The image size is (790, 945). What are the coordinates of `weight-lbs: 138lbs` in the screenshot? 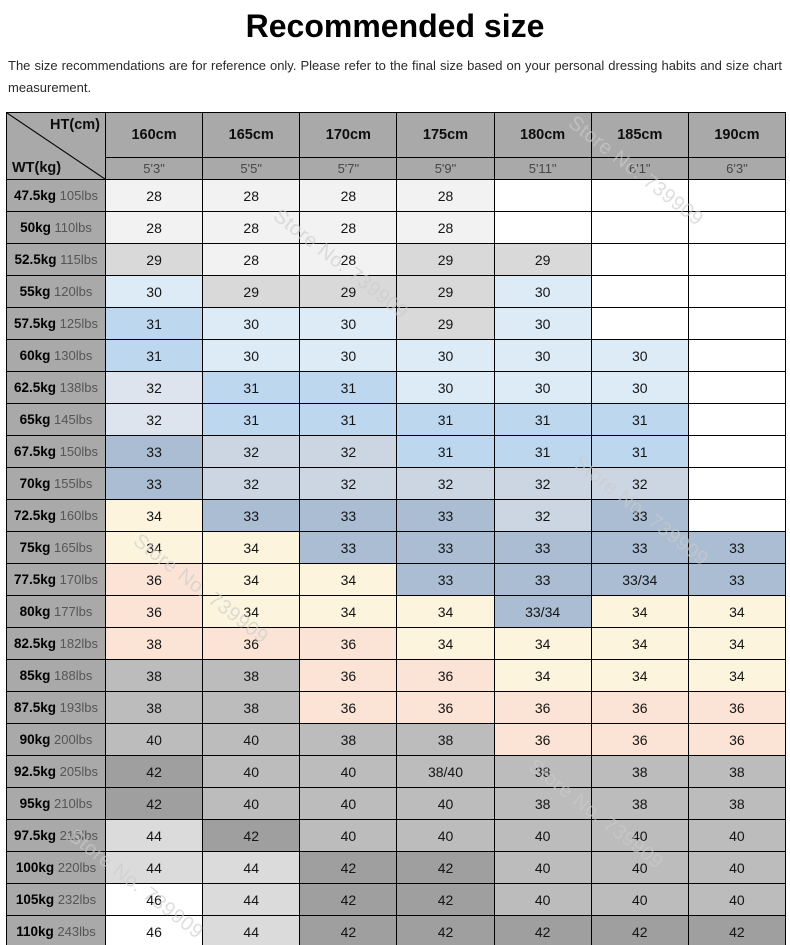 It's located at (77, 388).